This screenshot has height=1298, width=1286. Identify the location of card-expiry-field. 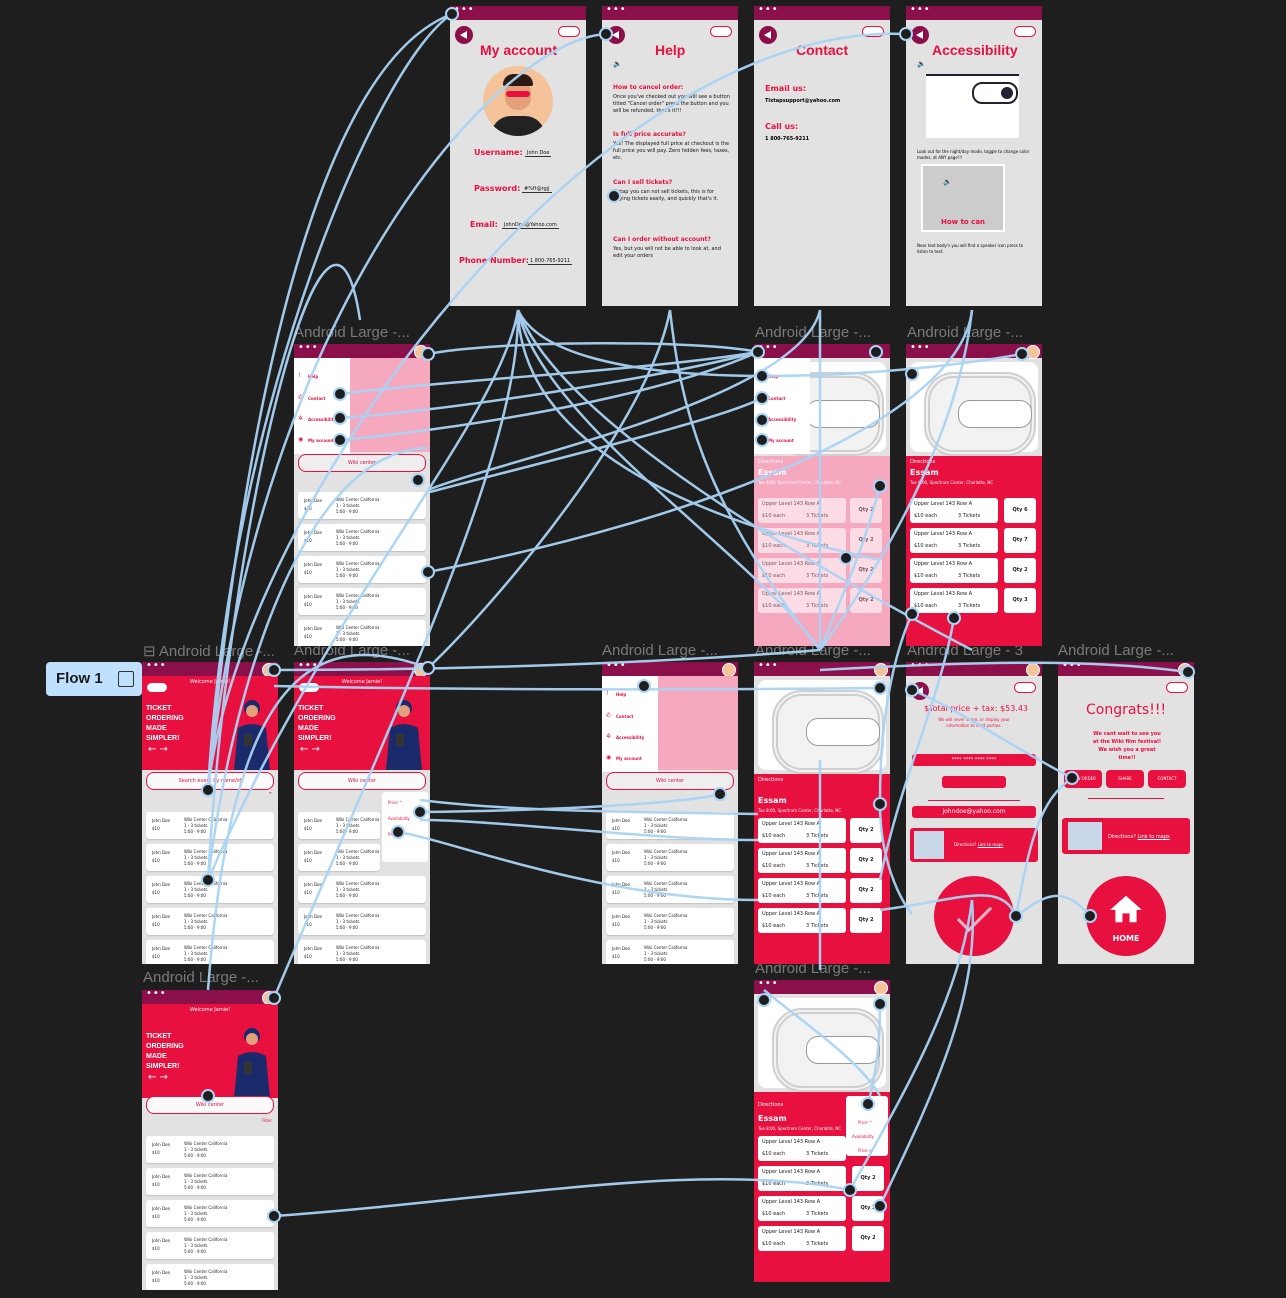
(974, 782).